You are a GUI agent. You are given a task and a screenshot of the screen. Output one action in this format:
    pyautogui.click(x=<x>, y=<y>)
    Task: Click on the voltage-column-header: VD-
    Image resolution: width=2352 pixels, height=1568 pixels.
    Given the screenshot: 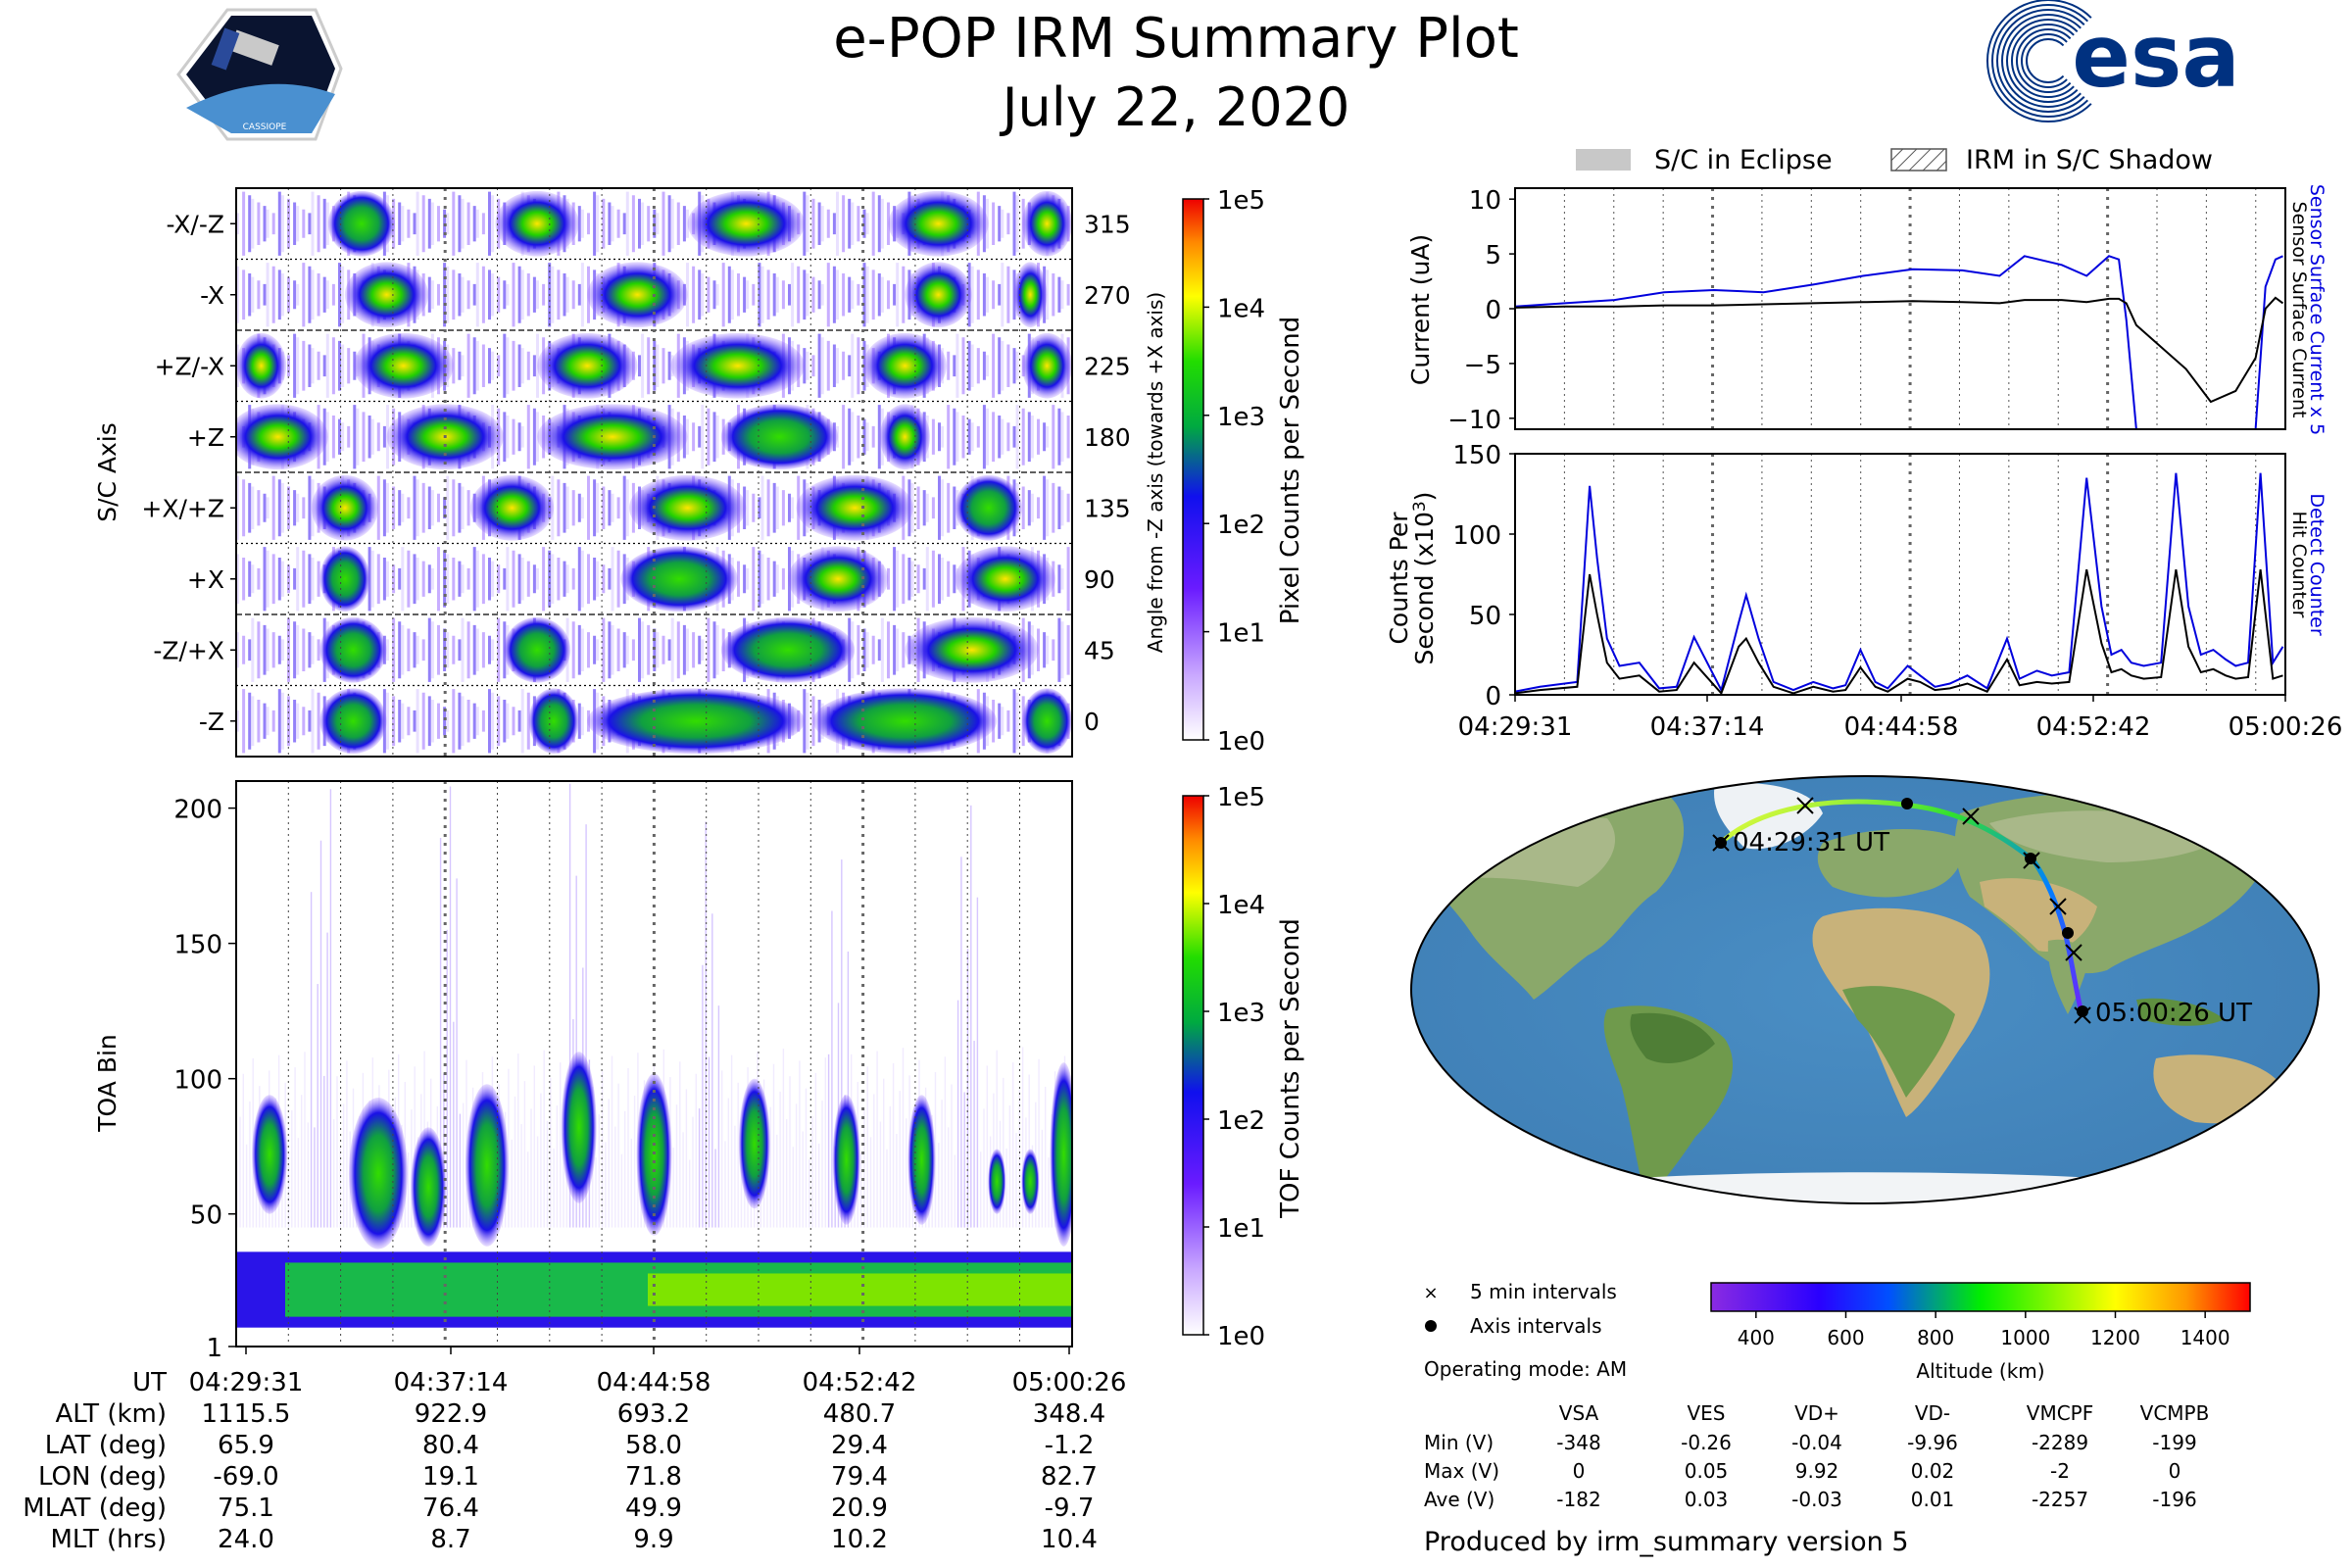 What is the action you would take?
    pyautogui.click(x=1932, y=1413)
    